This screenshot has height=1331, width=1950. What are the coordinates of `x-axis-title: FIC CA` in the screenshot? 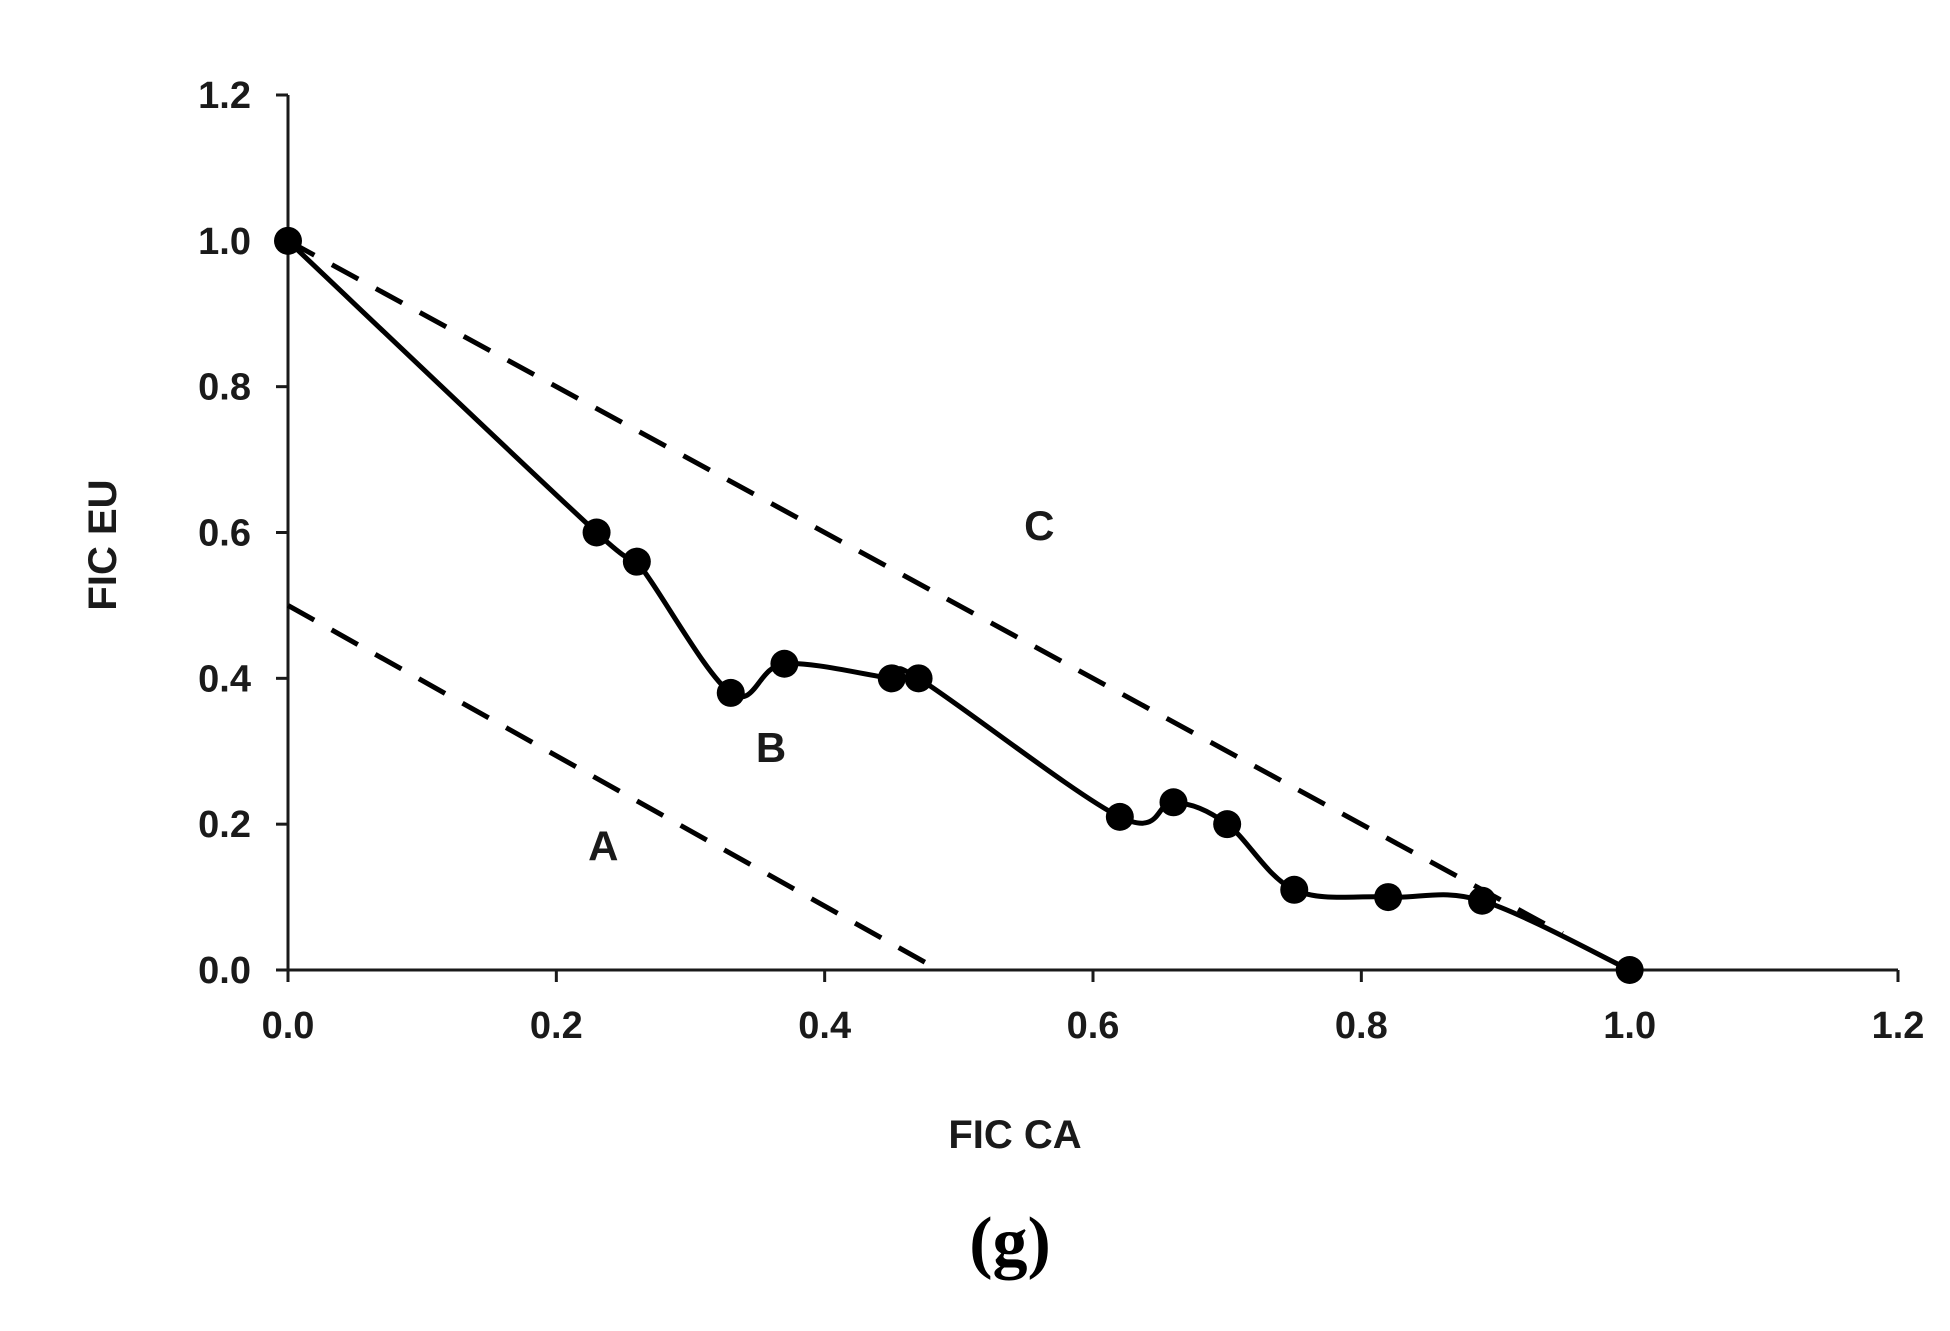 It's located at (1014, 1135).